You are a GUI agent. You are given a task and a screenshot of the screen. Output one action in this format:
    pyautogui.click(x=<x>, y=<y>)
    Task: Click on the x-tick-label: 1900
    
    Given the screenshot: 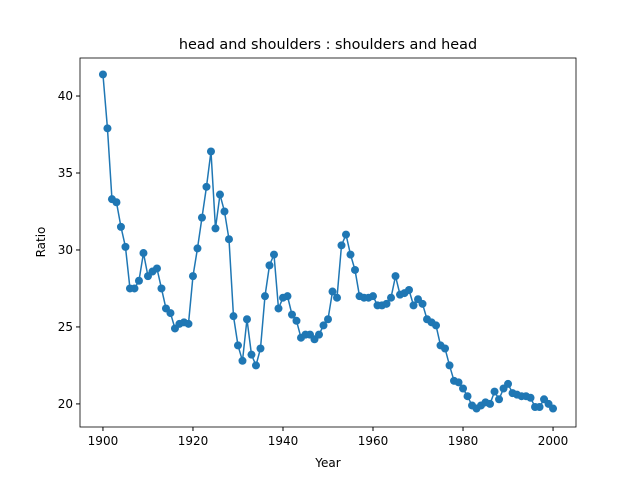 What is the action you would take?
    pyautogui.click(x=103, y=441)
    